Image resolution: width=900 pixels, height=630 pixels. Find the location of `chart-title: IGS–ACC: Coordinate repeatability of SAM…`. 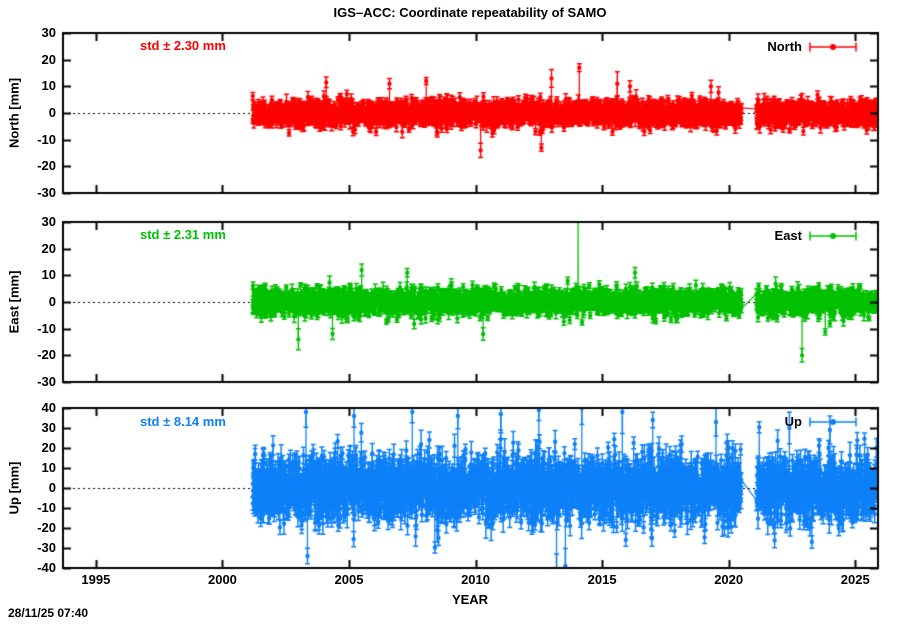

chart-title: IGS–ACC: Coordinate repeatability of SAM… is located at coordinates (470, 12).